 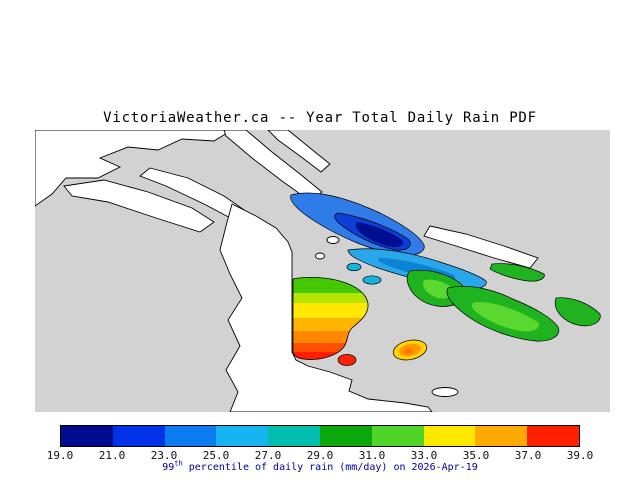 I want to click on colorbar-tick-label: 19.0, so click(x=60, y=455).